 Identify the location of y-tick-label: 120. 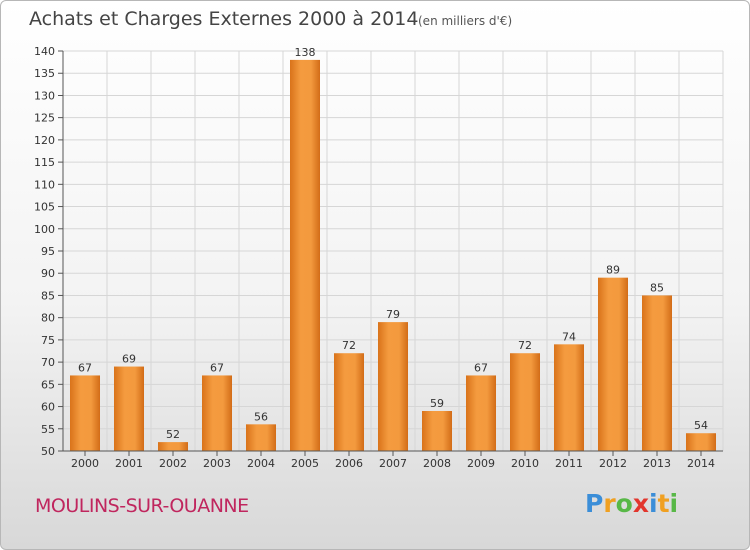
(44, 140).